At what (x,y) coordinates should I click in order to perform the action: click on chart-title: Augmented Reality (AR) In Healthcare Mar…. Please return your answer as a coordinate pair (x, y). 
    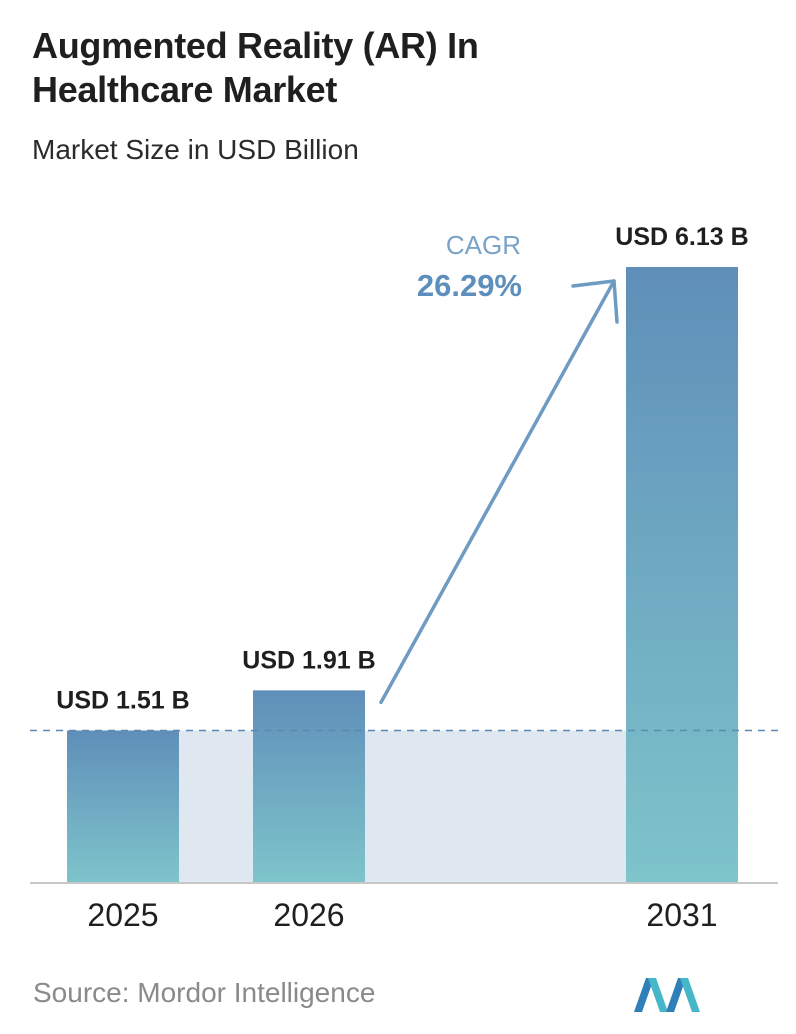
    Looking at the image, I should click on (255, 67).